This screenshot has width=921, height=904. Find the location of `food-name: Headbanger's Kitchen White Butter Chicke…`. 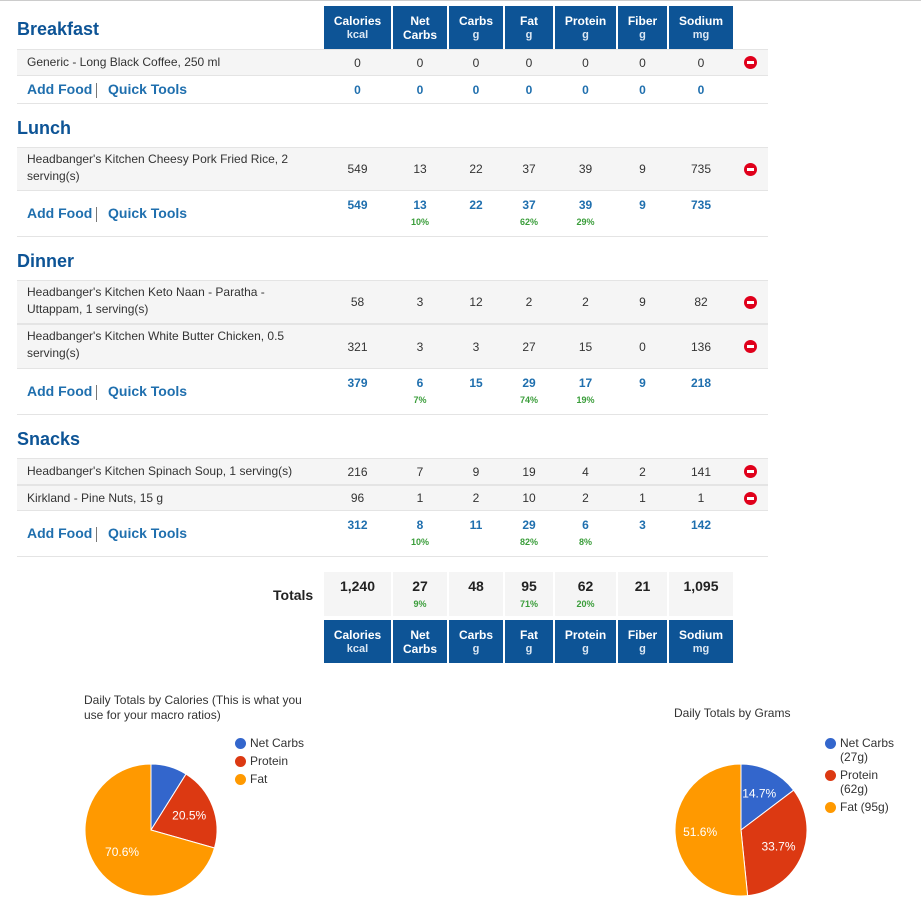

food-name: Headbanger's Kitchen White Butter Chicke… is located at coordinates (172, 345).